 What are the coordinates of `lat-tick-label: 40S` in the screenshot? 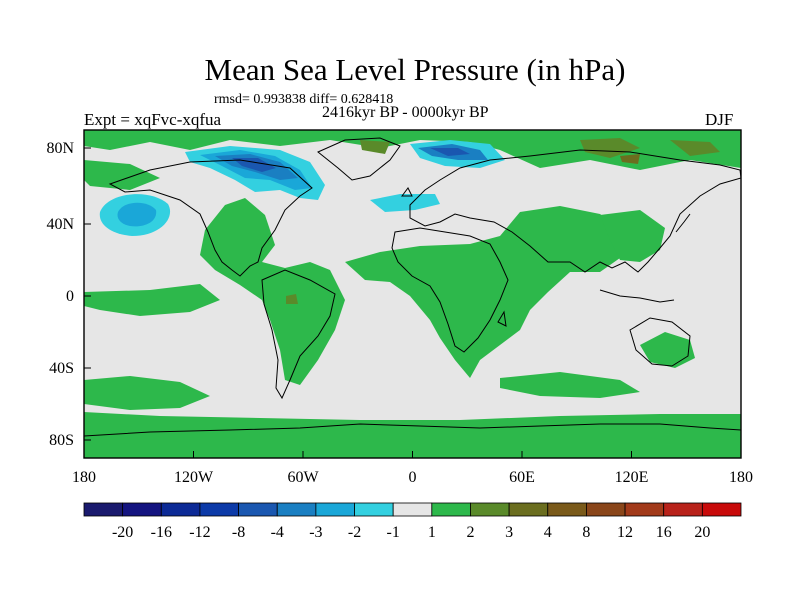 It's located at (61, 368).